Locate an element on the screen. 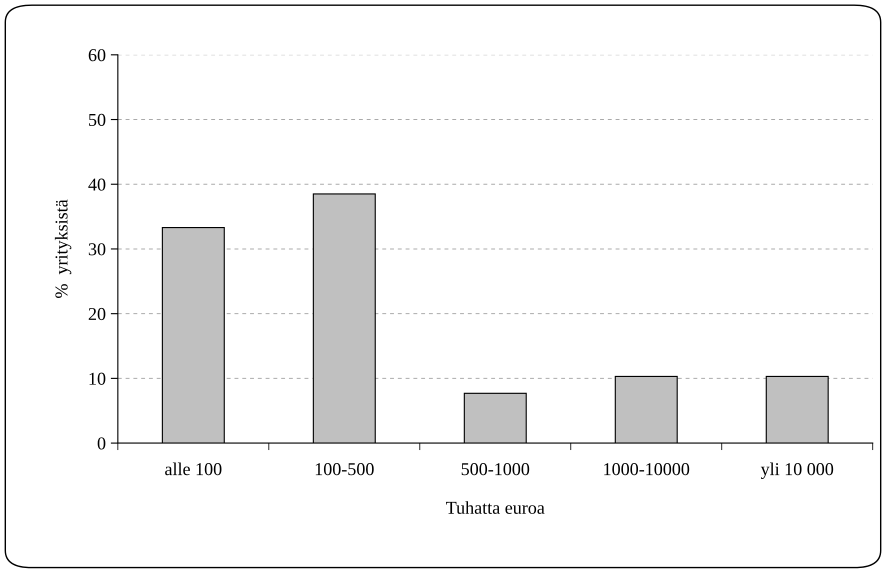 The width and height of the screenshot is (886, 571). y-tick-label: 30 is located at coordinates (97, 249).